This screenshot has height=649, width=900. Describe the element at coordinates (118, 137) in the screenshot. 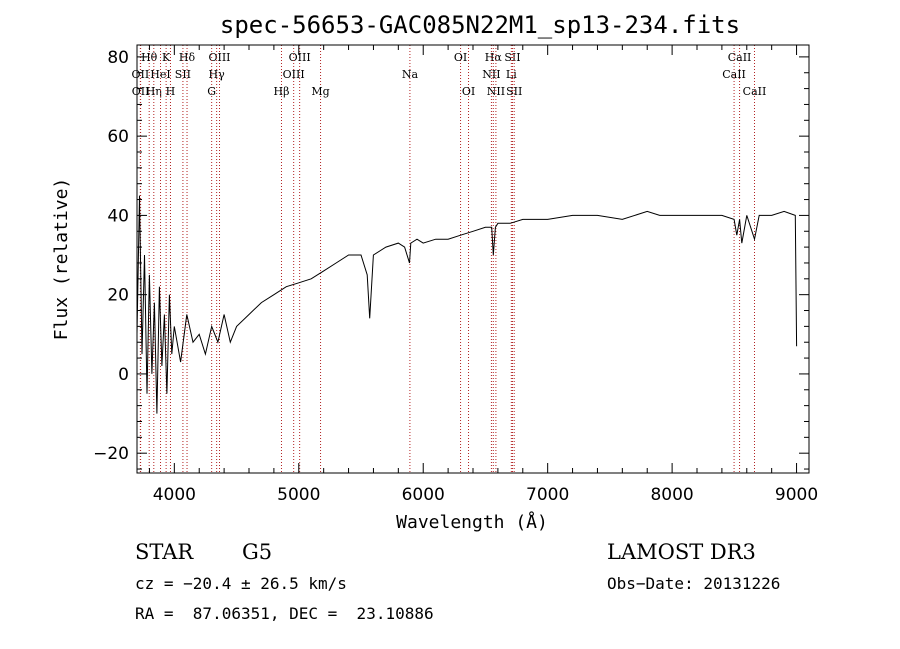

I see `y-tick-label: 60` at that location.